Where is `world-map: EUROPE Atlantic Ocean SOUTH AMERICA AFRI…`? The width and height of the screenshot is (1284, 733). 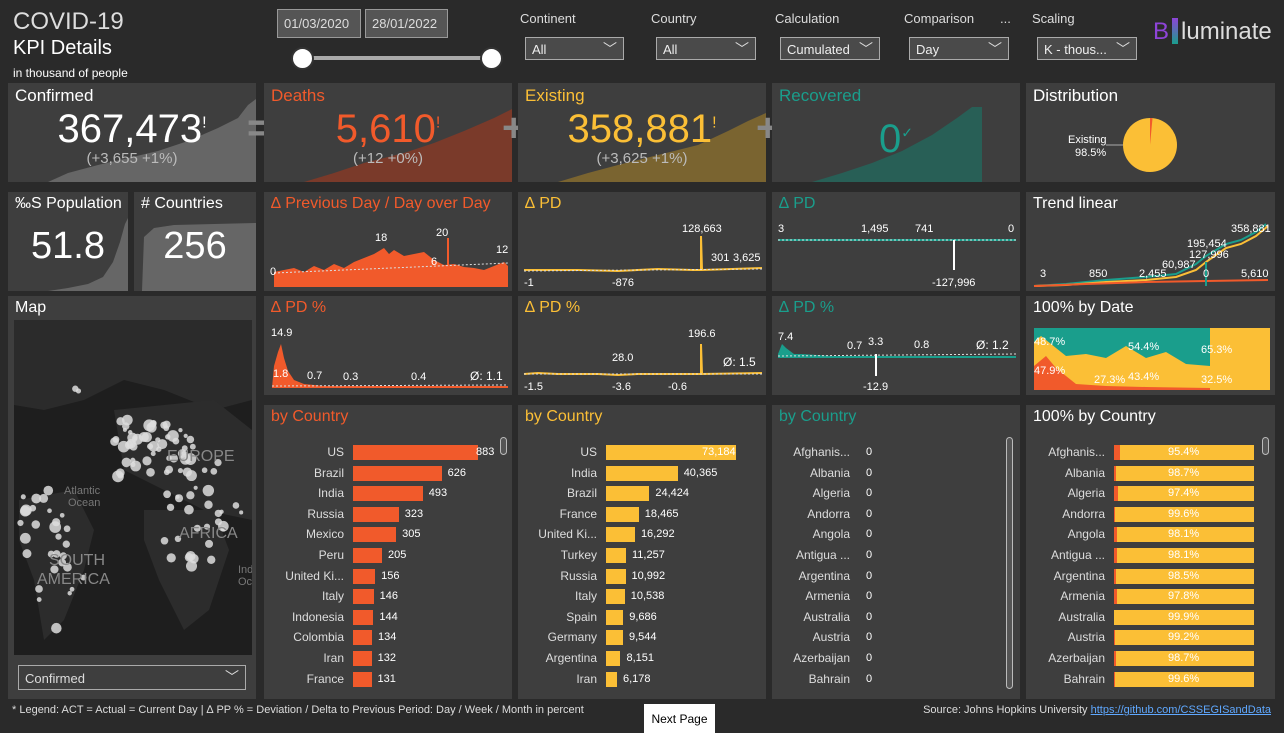 world-map: EUROPE Atlantic Ocean SOUTH AMERICA AFRI… is located at coordinates (133, 487).